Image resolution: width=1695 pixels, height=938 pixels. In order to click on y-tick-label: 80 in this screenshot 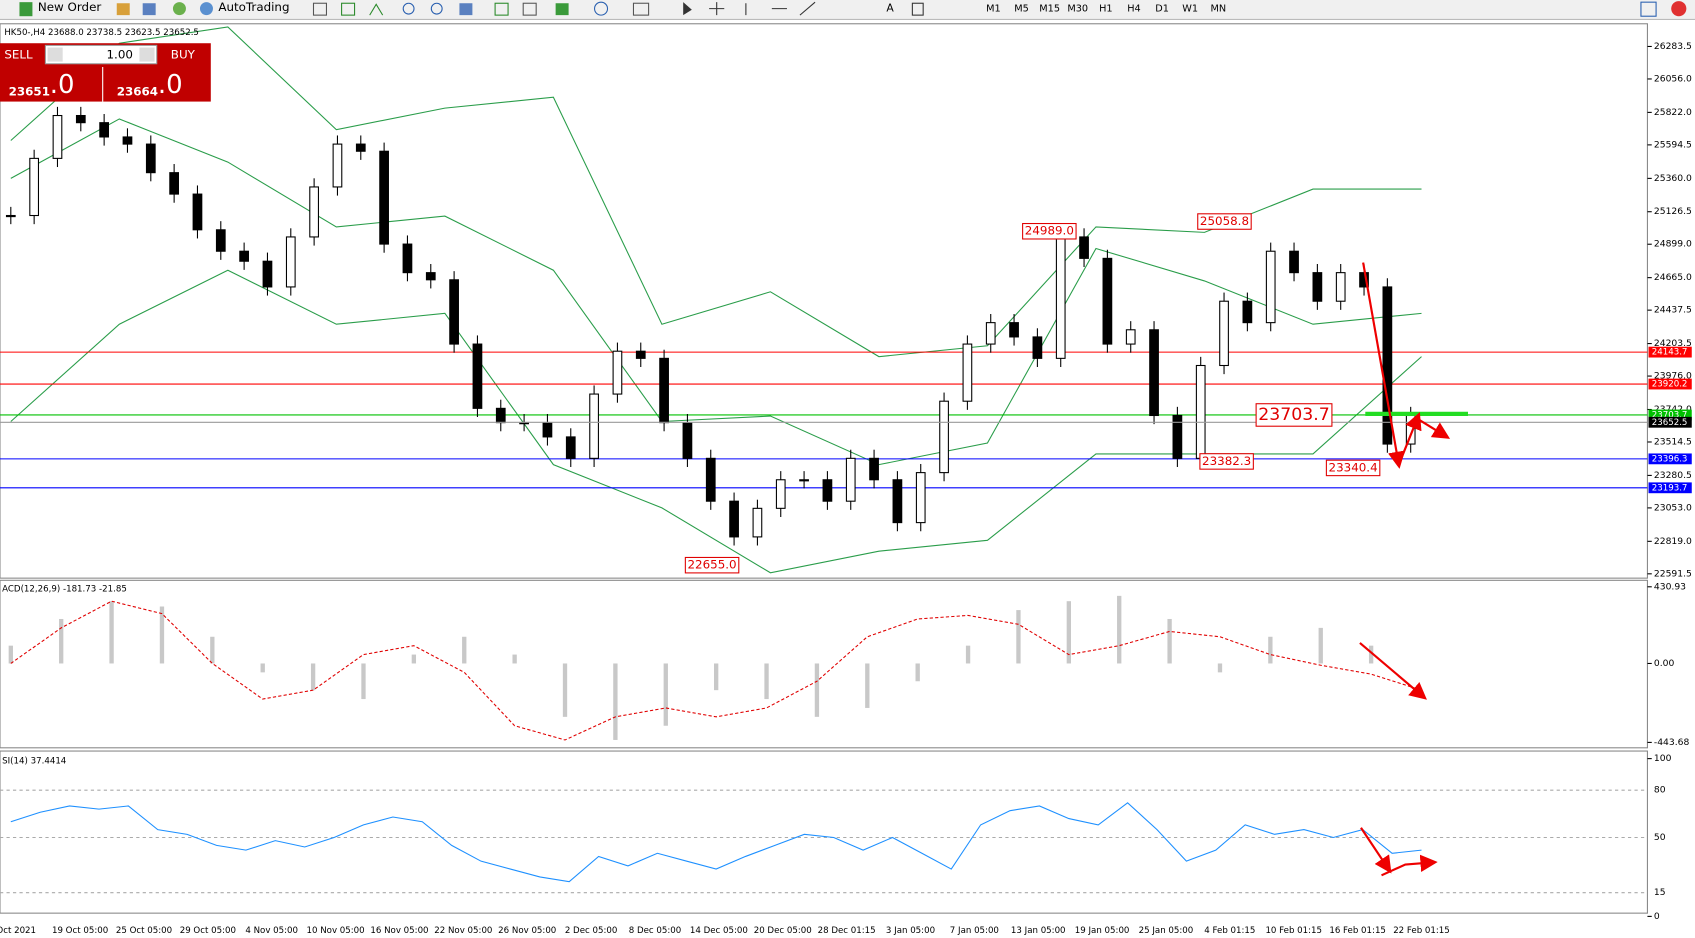, I will do `click(1660, 790)`.